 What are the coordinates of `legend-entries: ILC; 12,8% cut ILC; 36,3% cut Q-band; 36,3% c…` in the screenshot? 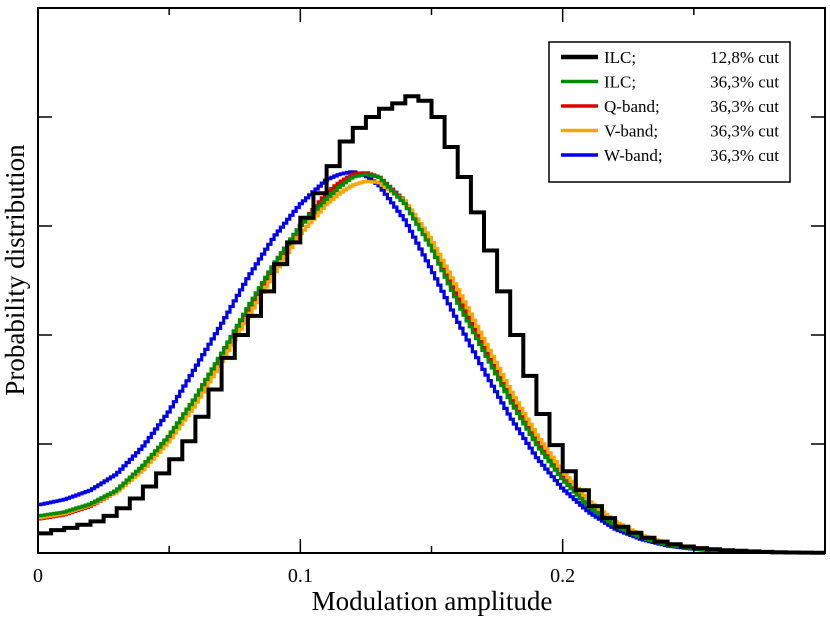 It's located at (670, 106).